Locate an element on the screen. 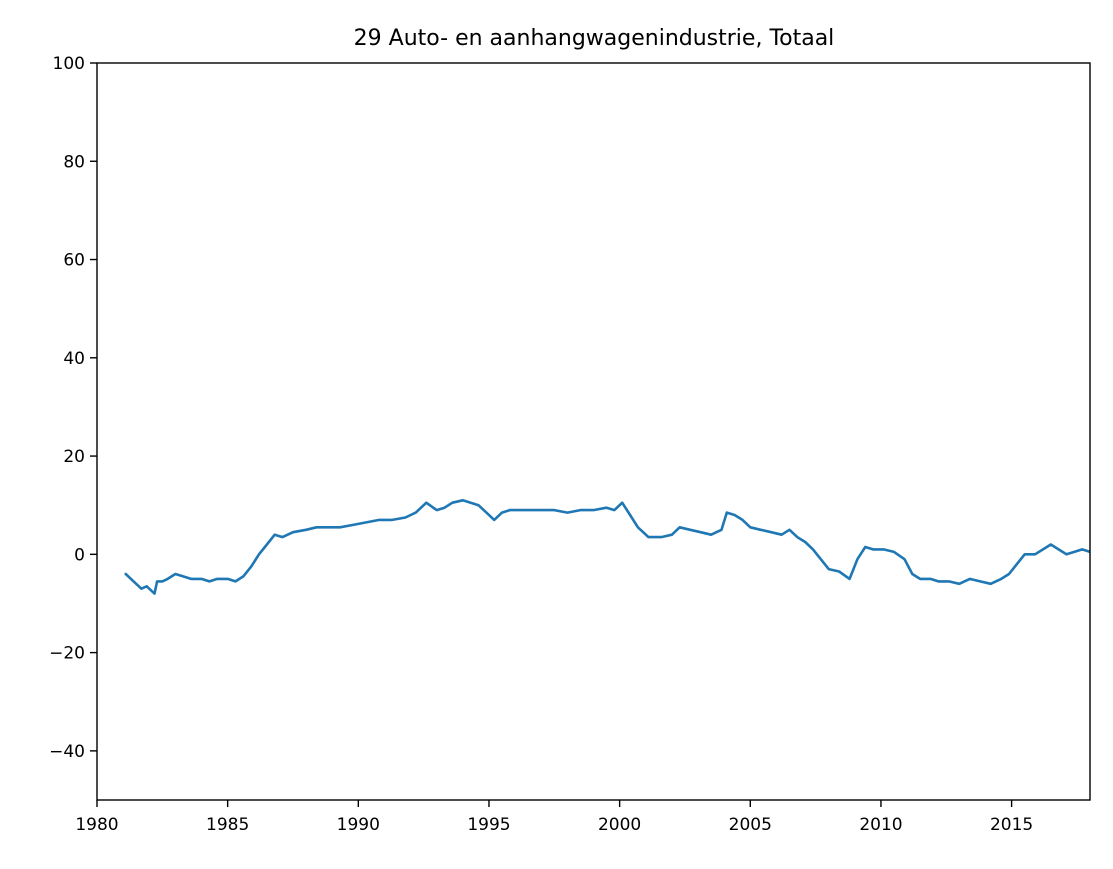  x-tick-label: 1990 is located at coordinates (358, 825).